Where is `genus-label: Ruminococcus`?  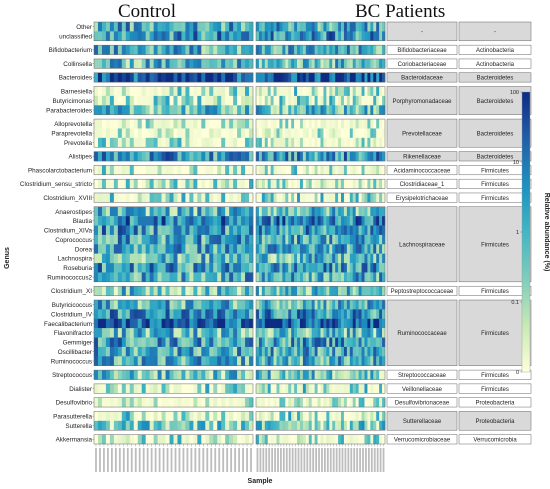 genus-label: Ruminococcus is located at coordinates (71, 361).